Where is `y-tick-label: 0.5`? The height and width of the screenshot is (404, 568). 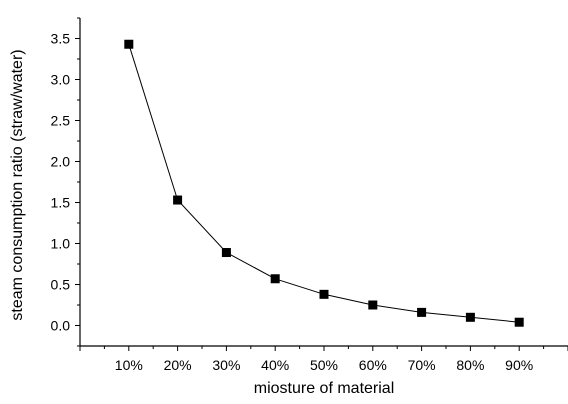 y-tick-label: 0.5 is located at coordinates (61, 285).